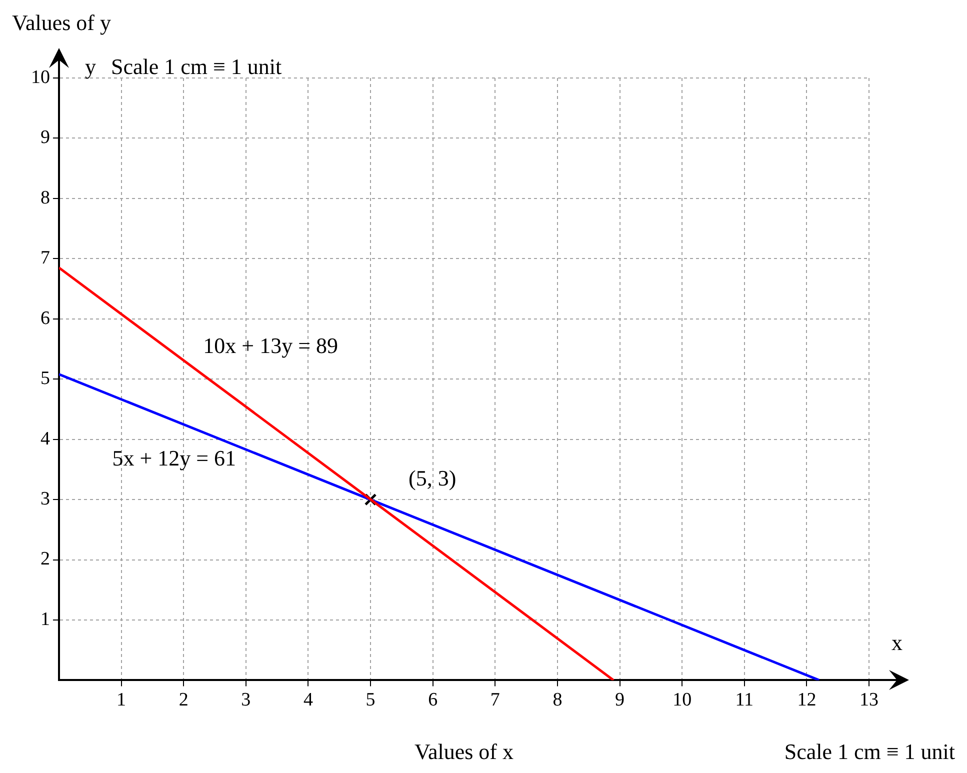 The height and width of the screenshot is (773, 967). Describe the element at coordinates (806, 700) in the screenshot. I see `x-tick-label: 12` at that location.